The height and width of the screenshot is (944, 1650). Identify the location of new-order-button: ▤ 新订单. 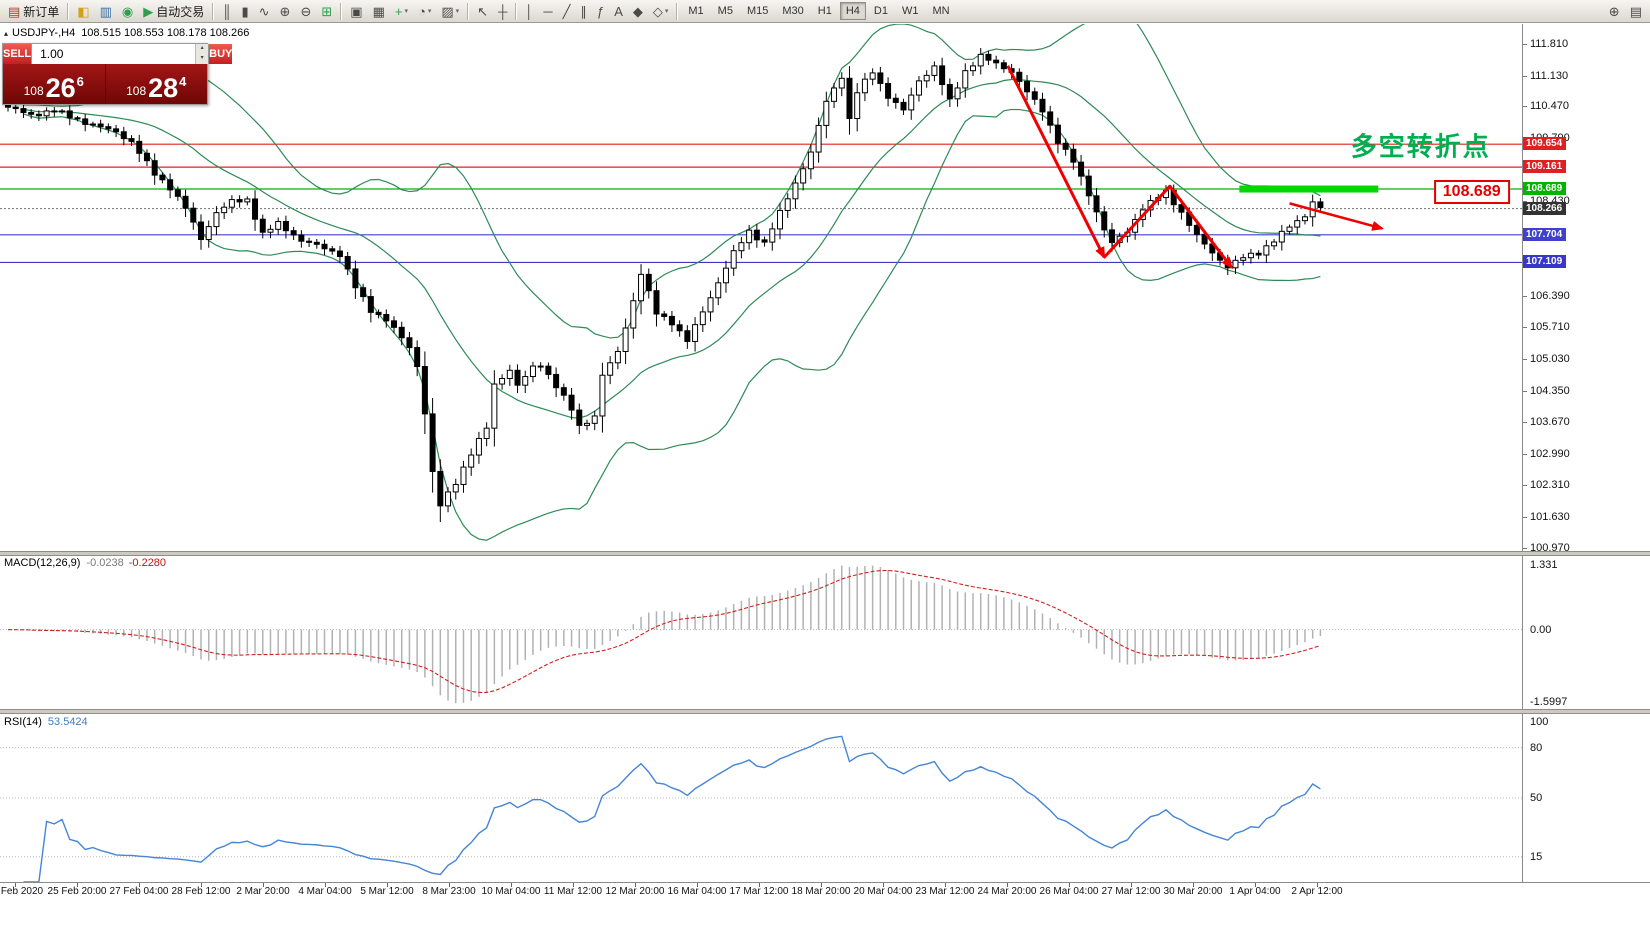
(34, 11).